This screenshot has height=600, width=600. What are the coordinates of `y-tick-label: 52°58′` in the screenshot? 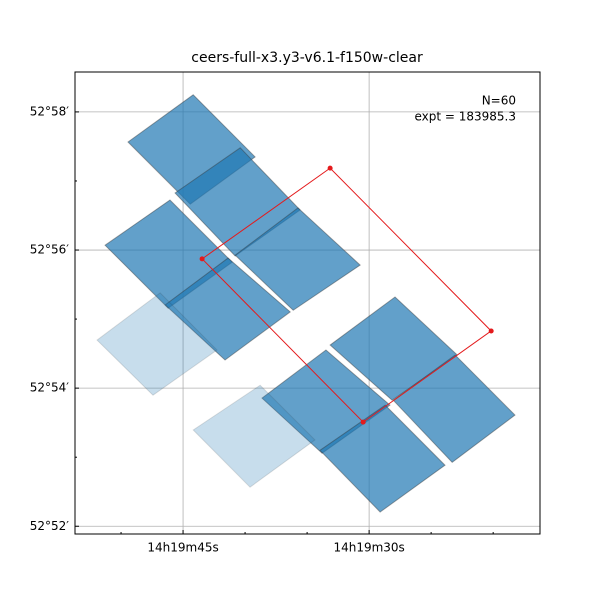 It's located at (50, 111).